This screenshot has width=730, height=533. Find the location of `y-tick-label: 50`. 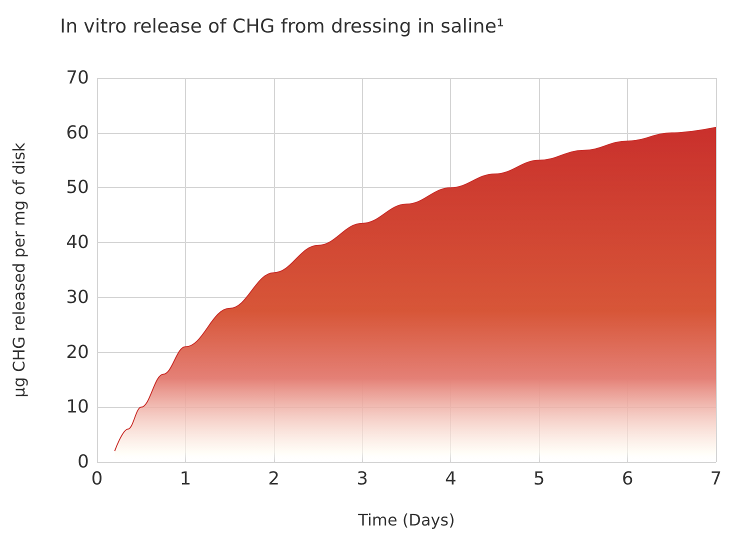

y-tick-label: 50 is located at coordinates (77, 187).